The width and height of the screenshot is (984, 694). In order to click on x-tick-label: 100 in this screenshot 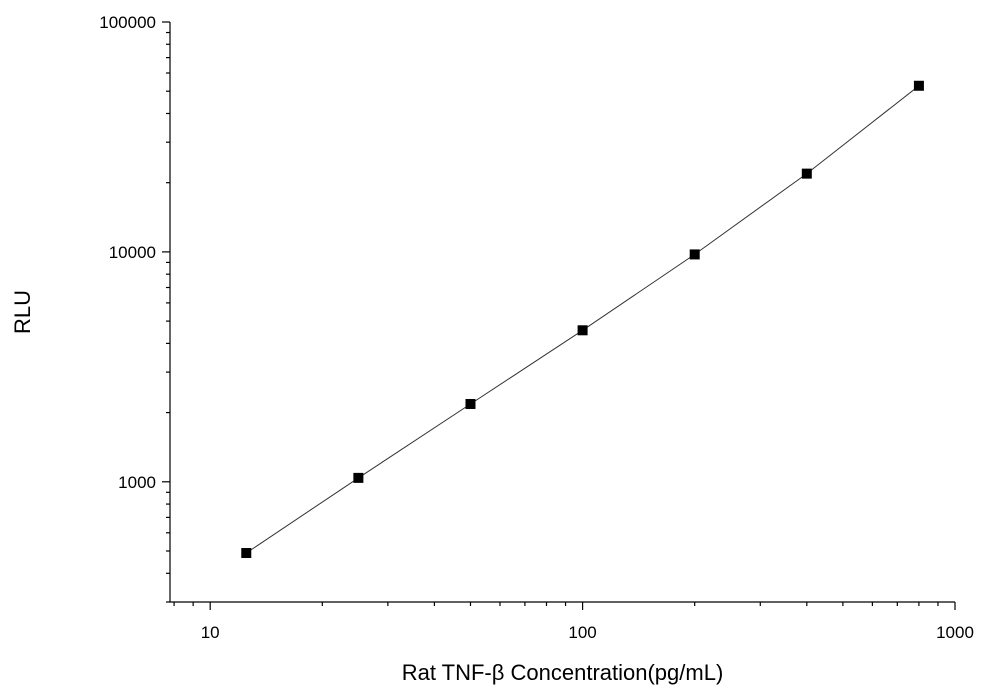, I will do `click(582, 632)`.